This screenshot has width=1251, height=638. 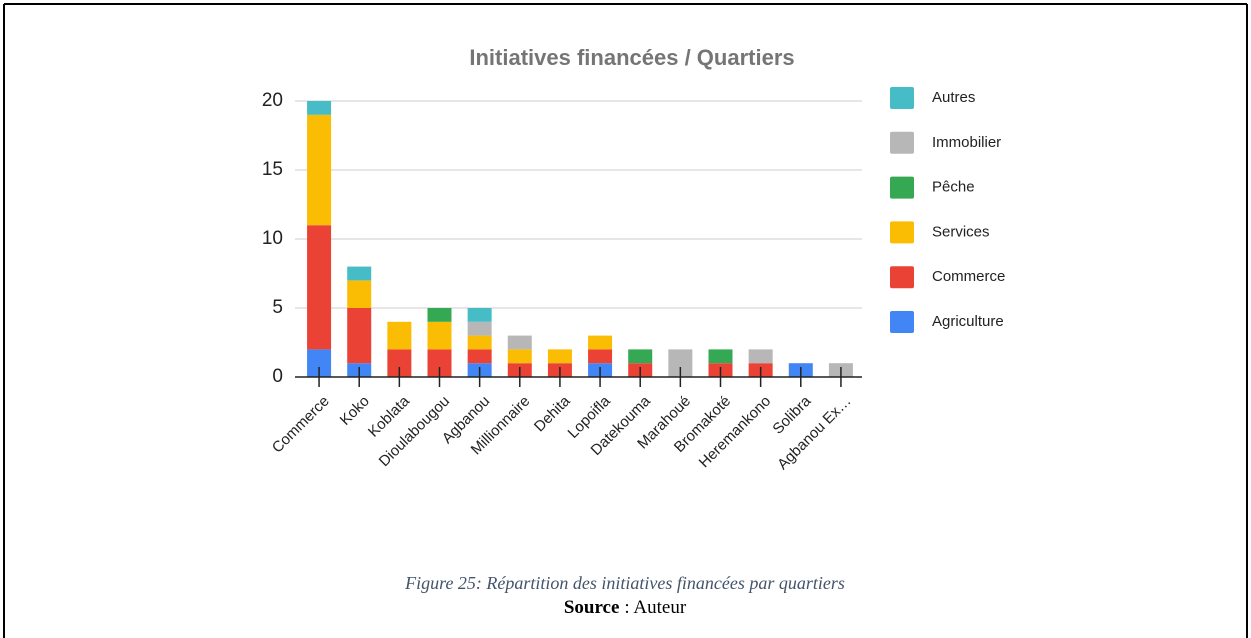 What do you see at coordinates (355, 411) in the screenshot?
I see `x-tick-label: Koko` at bounding box center [355, 411].